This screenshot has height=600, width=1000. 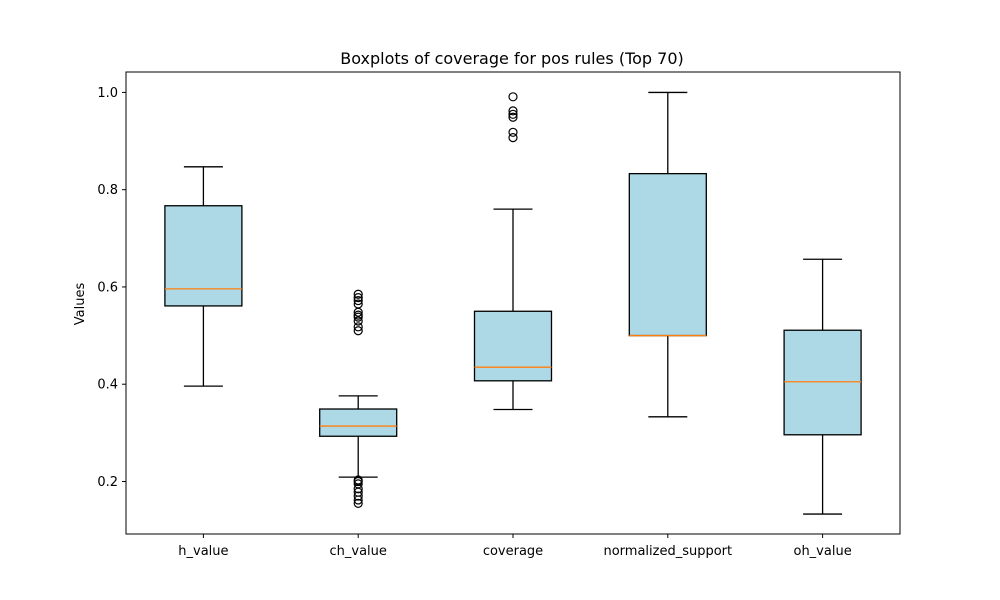 I want to click on box-oh_value, so click(x=822, y=382).